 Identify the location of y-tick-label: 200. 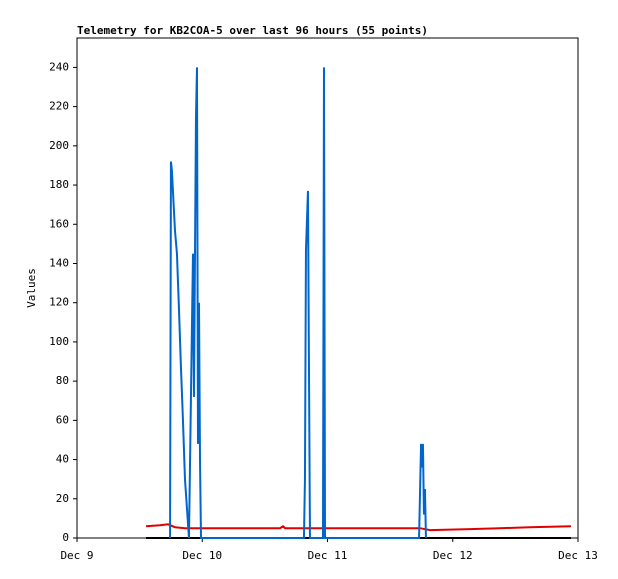
(59, 145).